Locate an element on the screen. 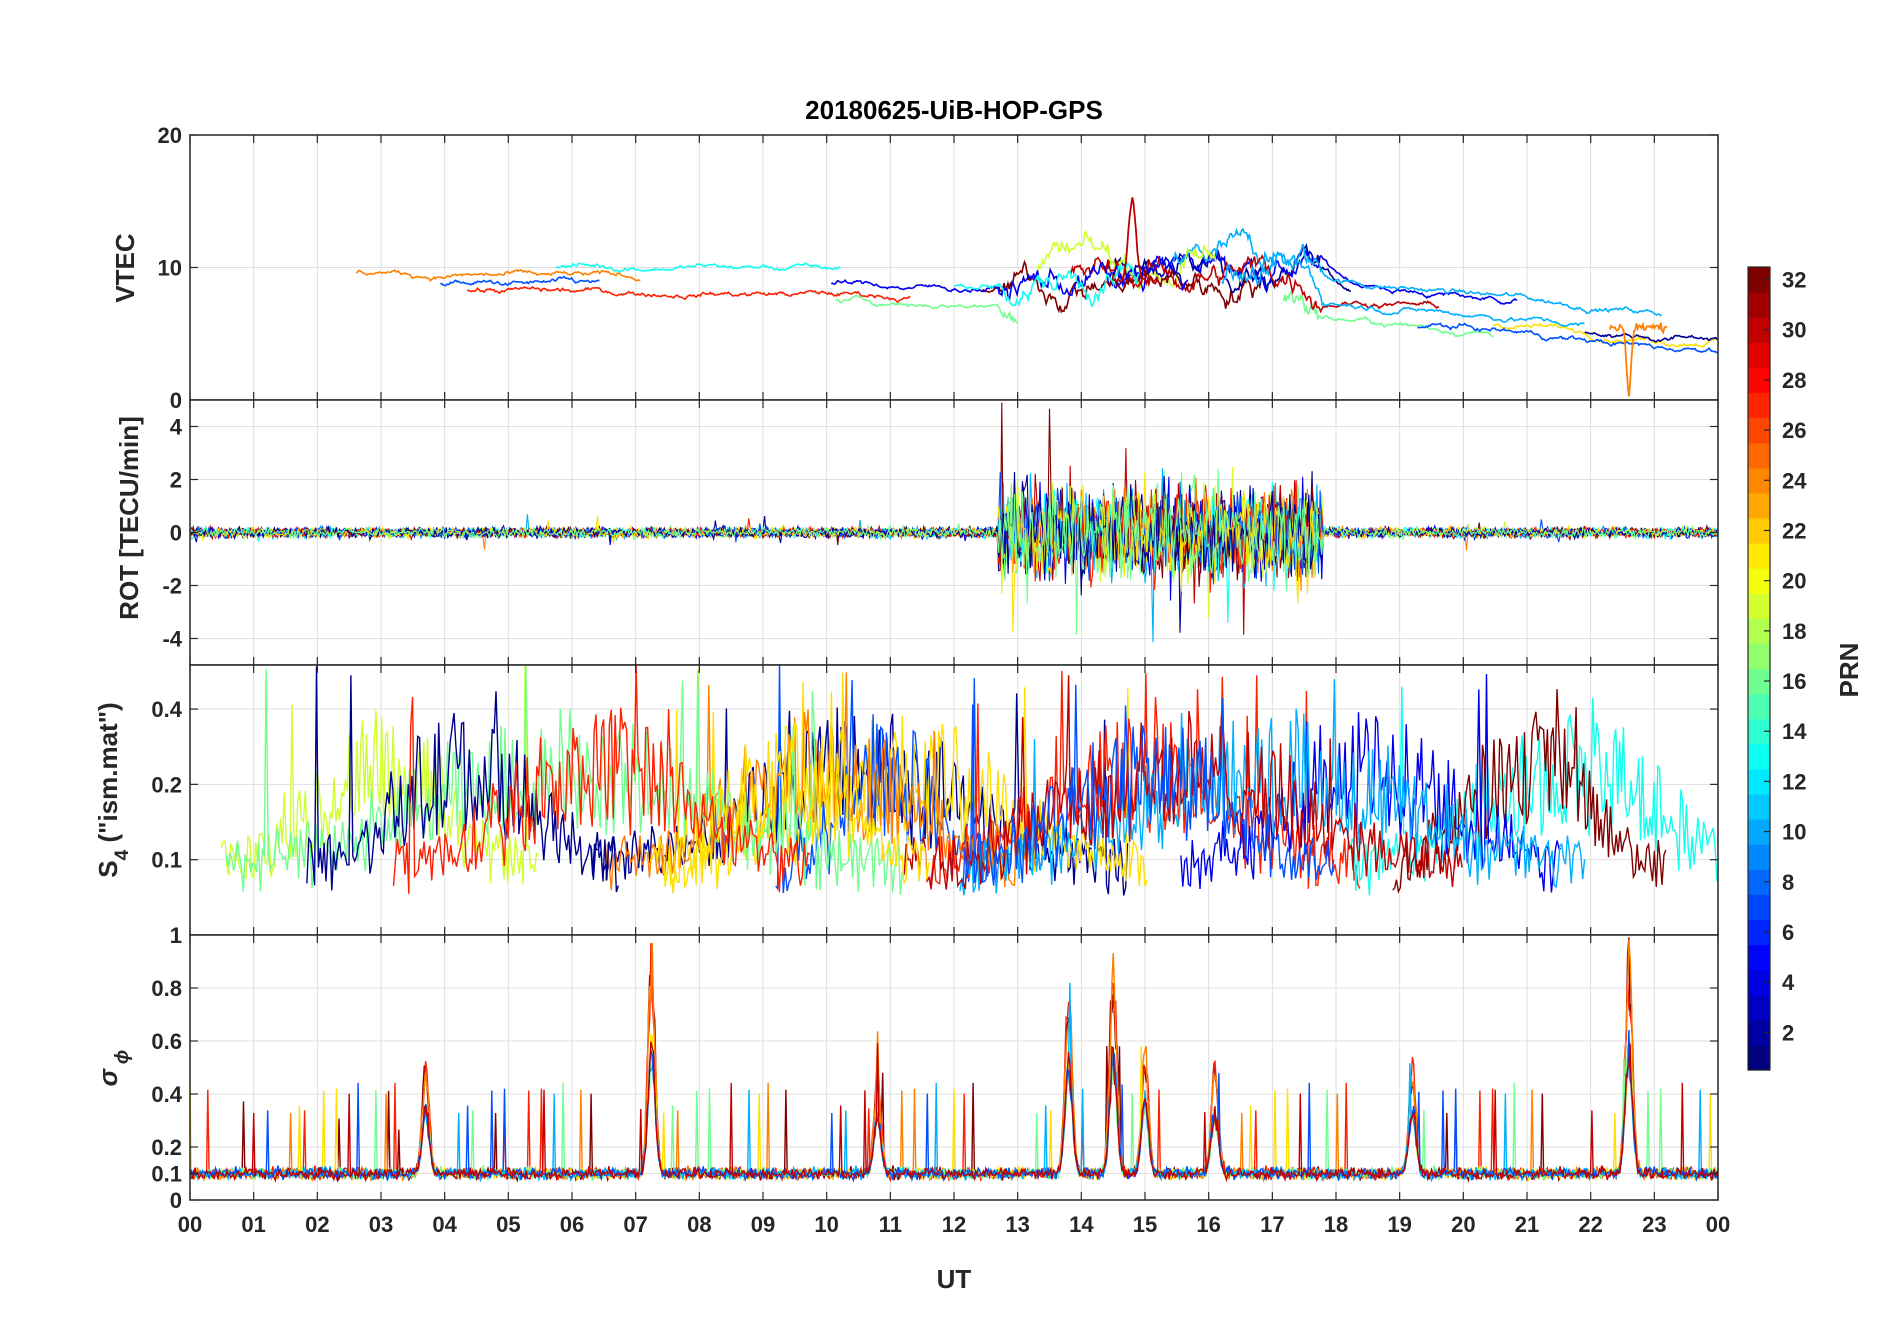 The height and width of the screenshot is (1330, 1902). x-tick-label: 05 is located at coordinates (508, 1224).